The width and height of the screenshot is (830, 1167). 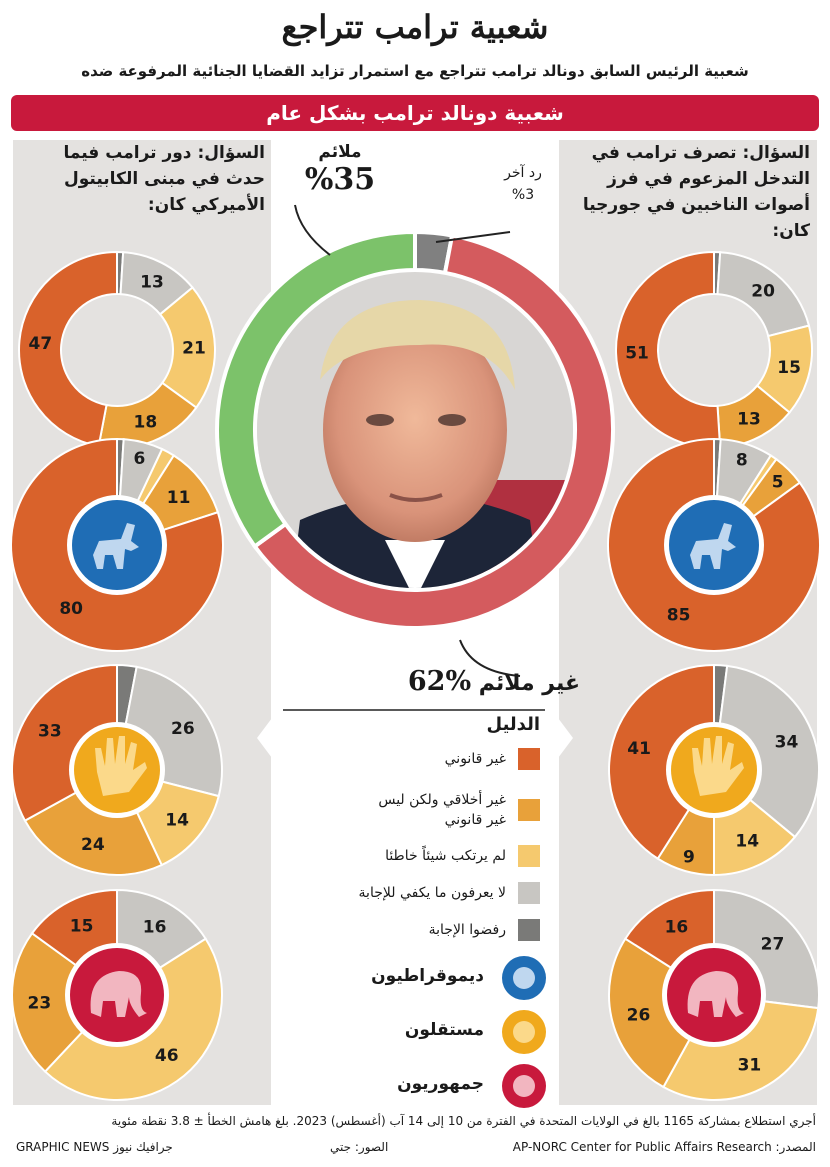 What do you see at coordinates (444, 1030) in the screenshot?
I see `legend-party-label: مستقلون` at bounding box center [444, 1030].